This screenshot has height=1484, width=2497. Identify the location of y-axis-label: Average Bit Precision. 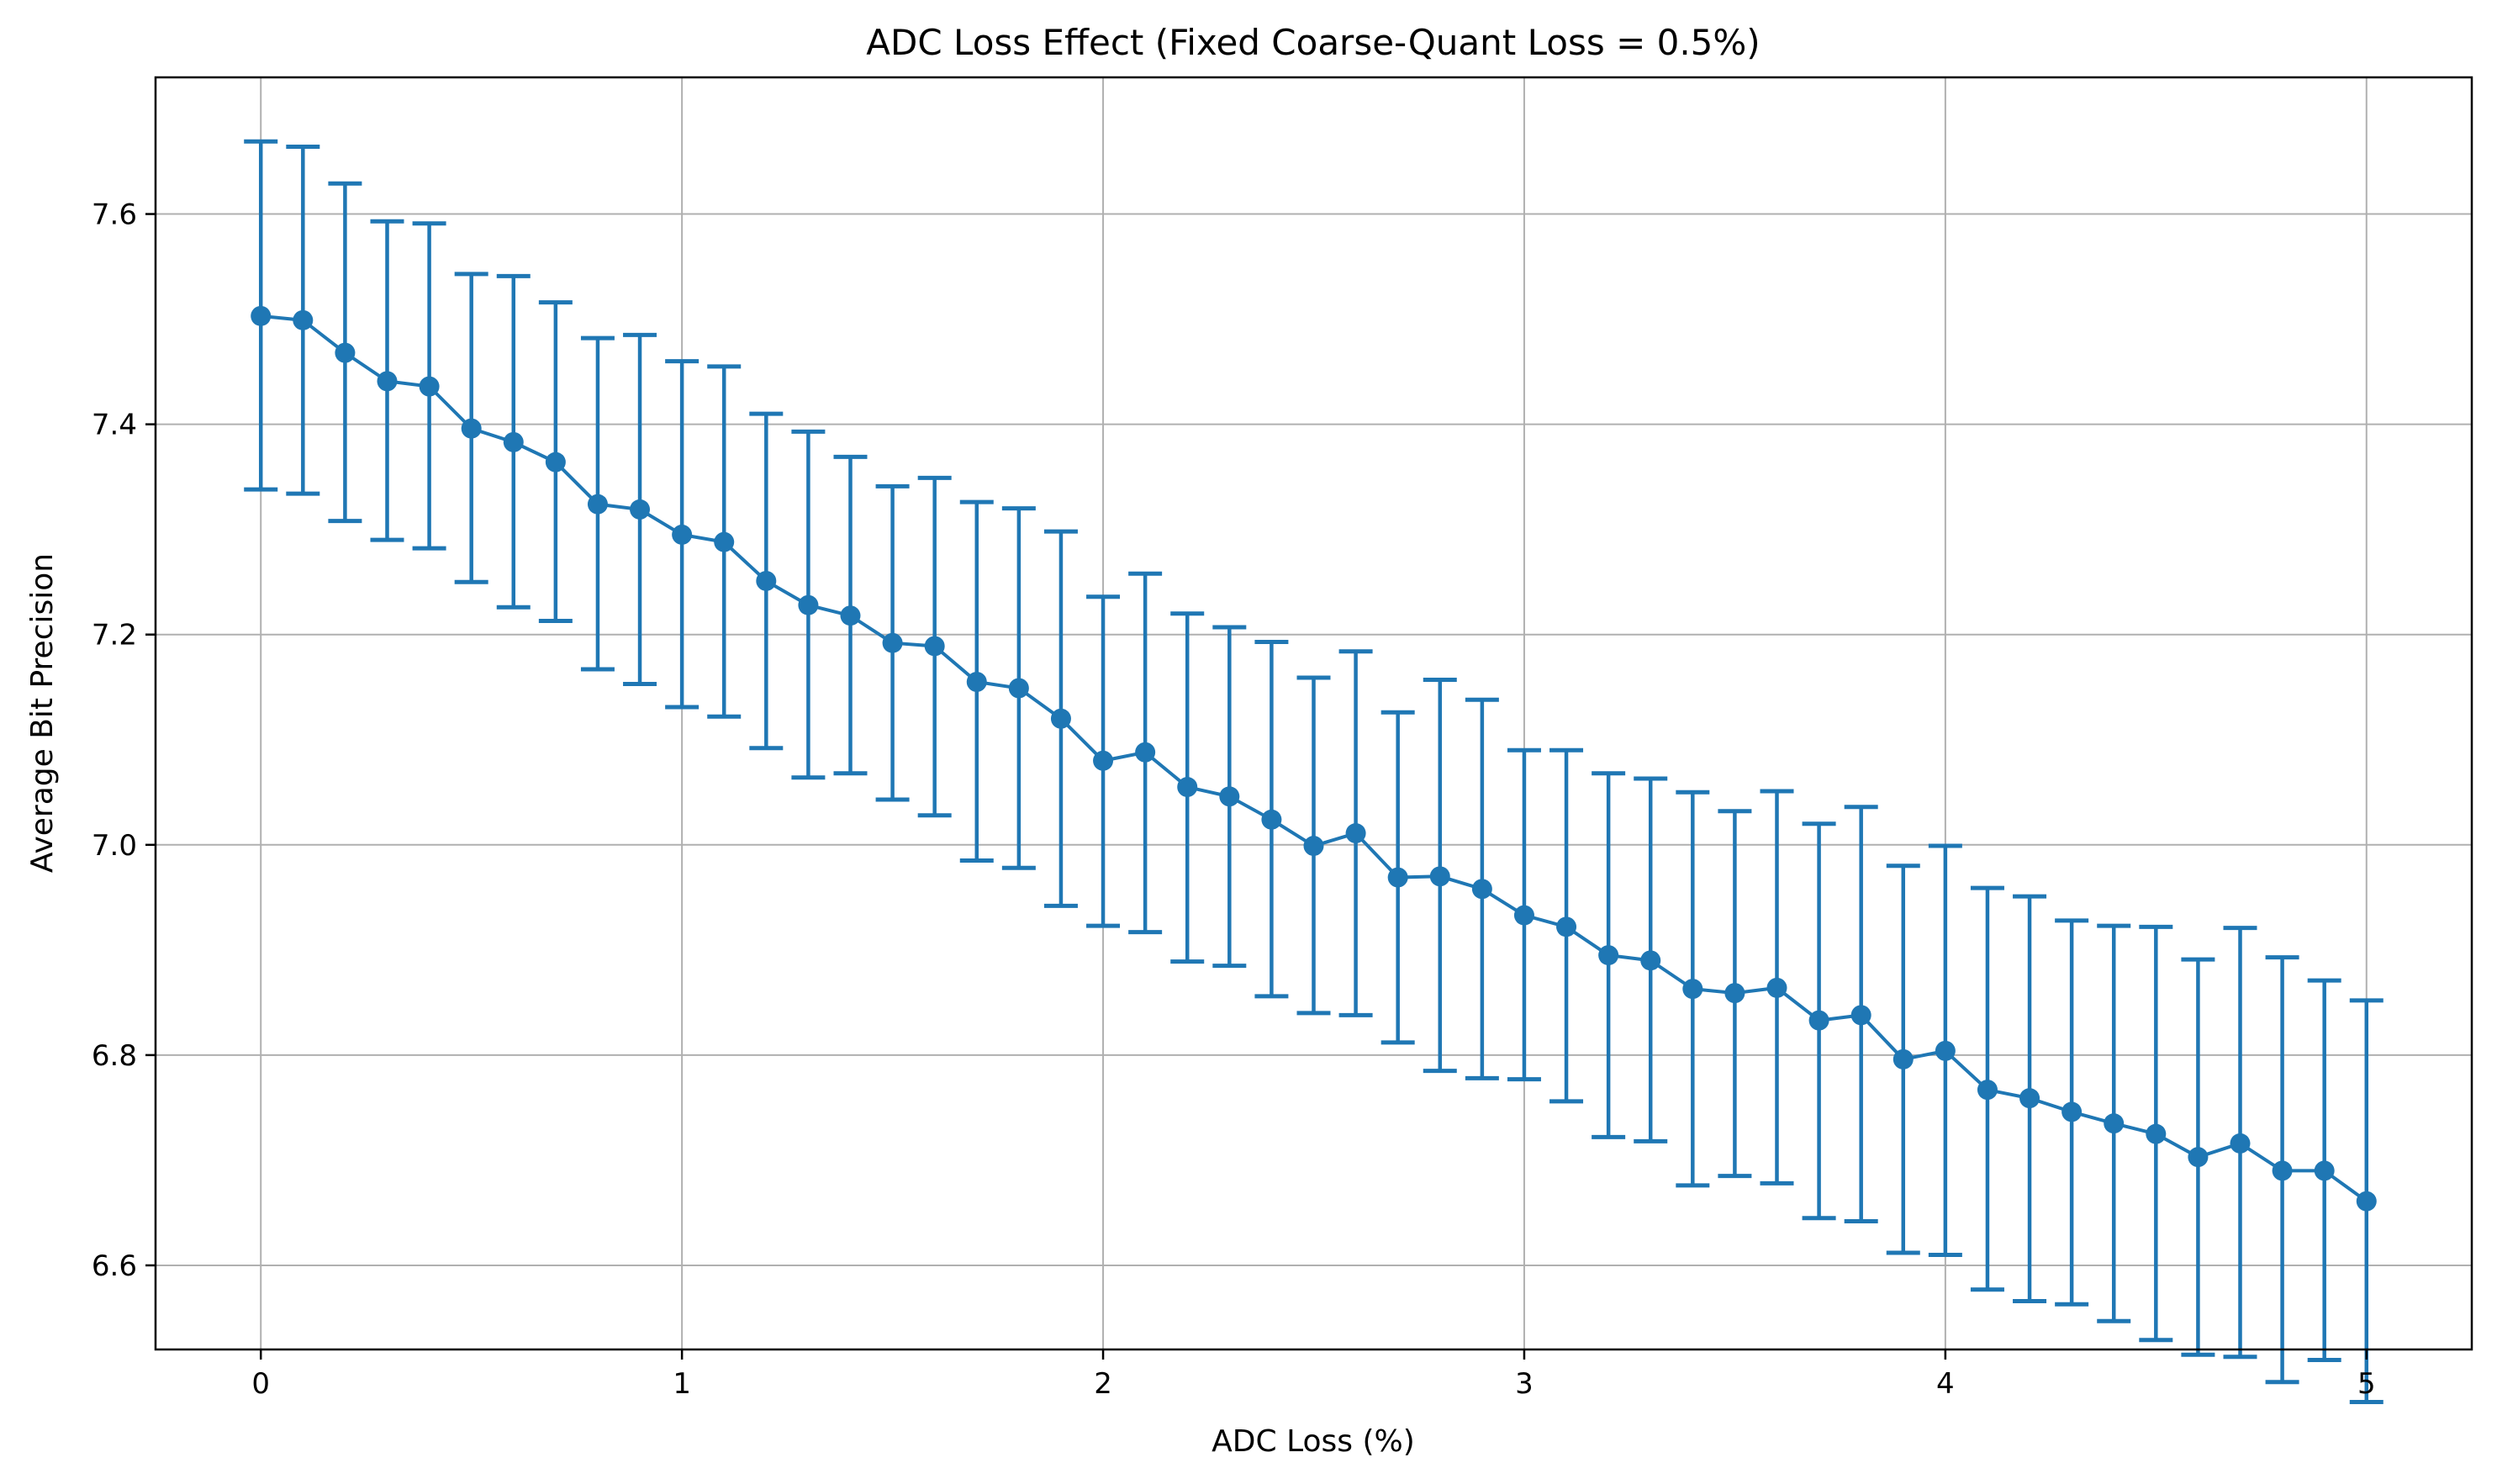
(42, 713).